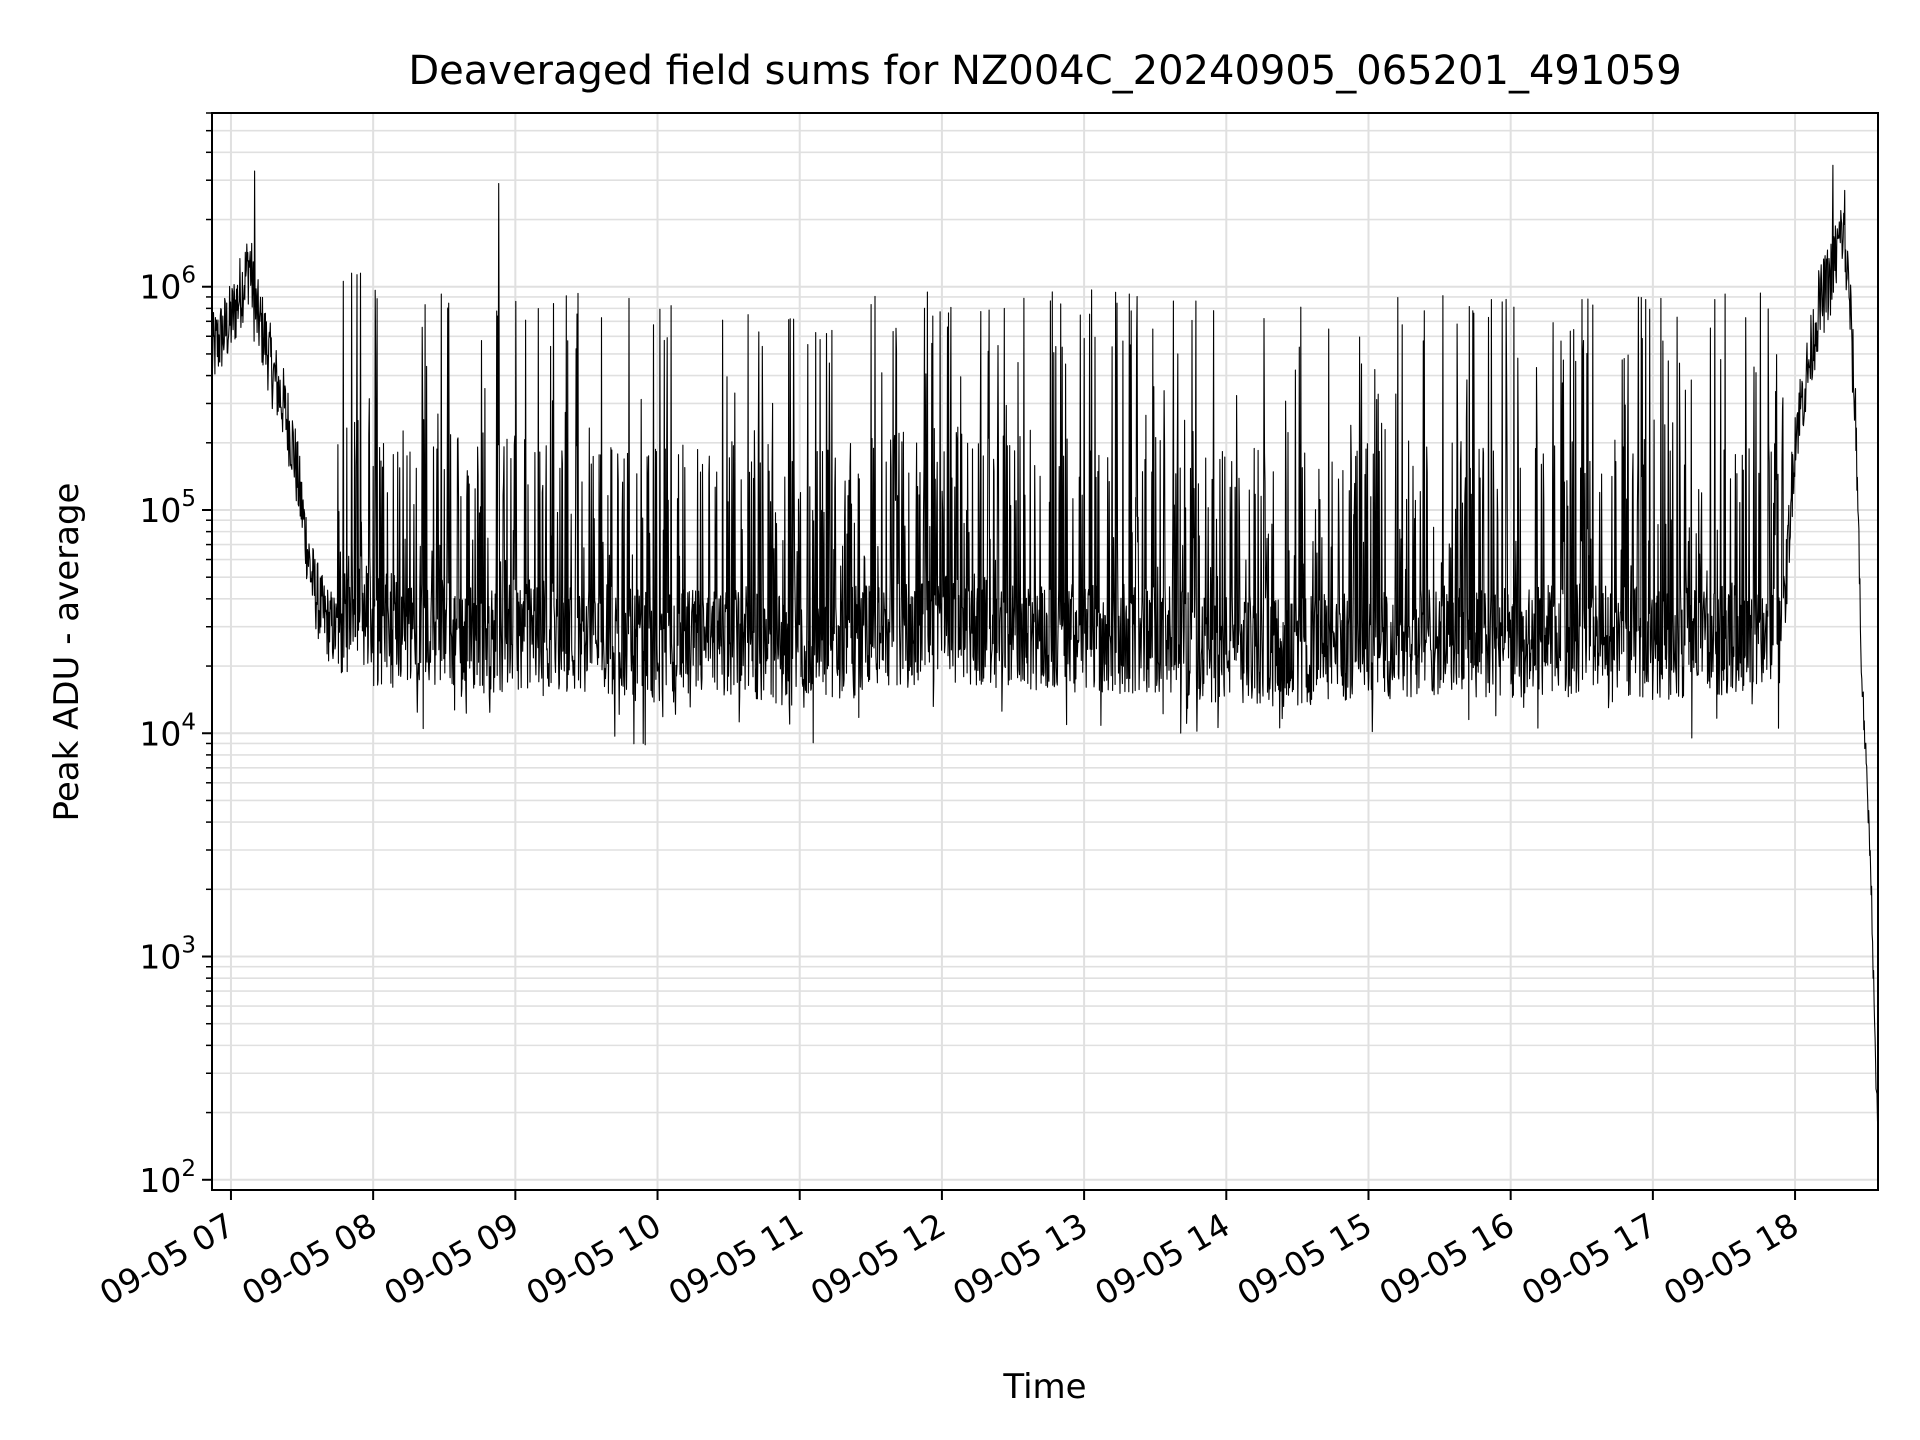 The image size is (1920, 1440). Describe the element at coordinates (167, 285) in the screenshot. I see `y-tick-label: 10⁶` at that location.